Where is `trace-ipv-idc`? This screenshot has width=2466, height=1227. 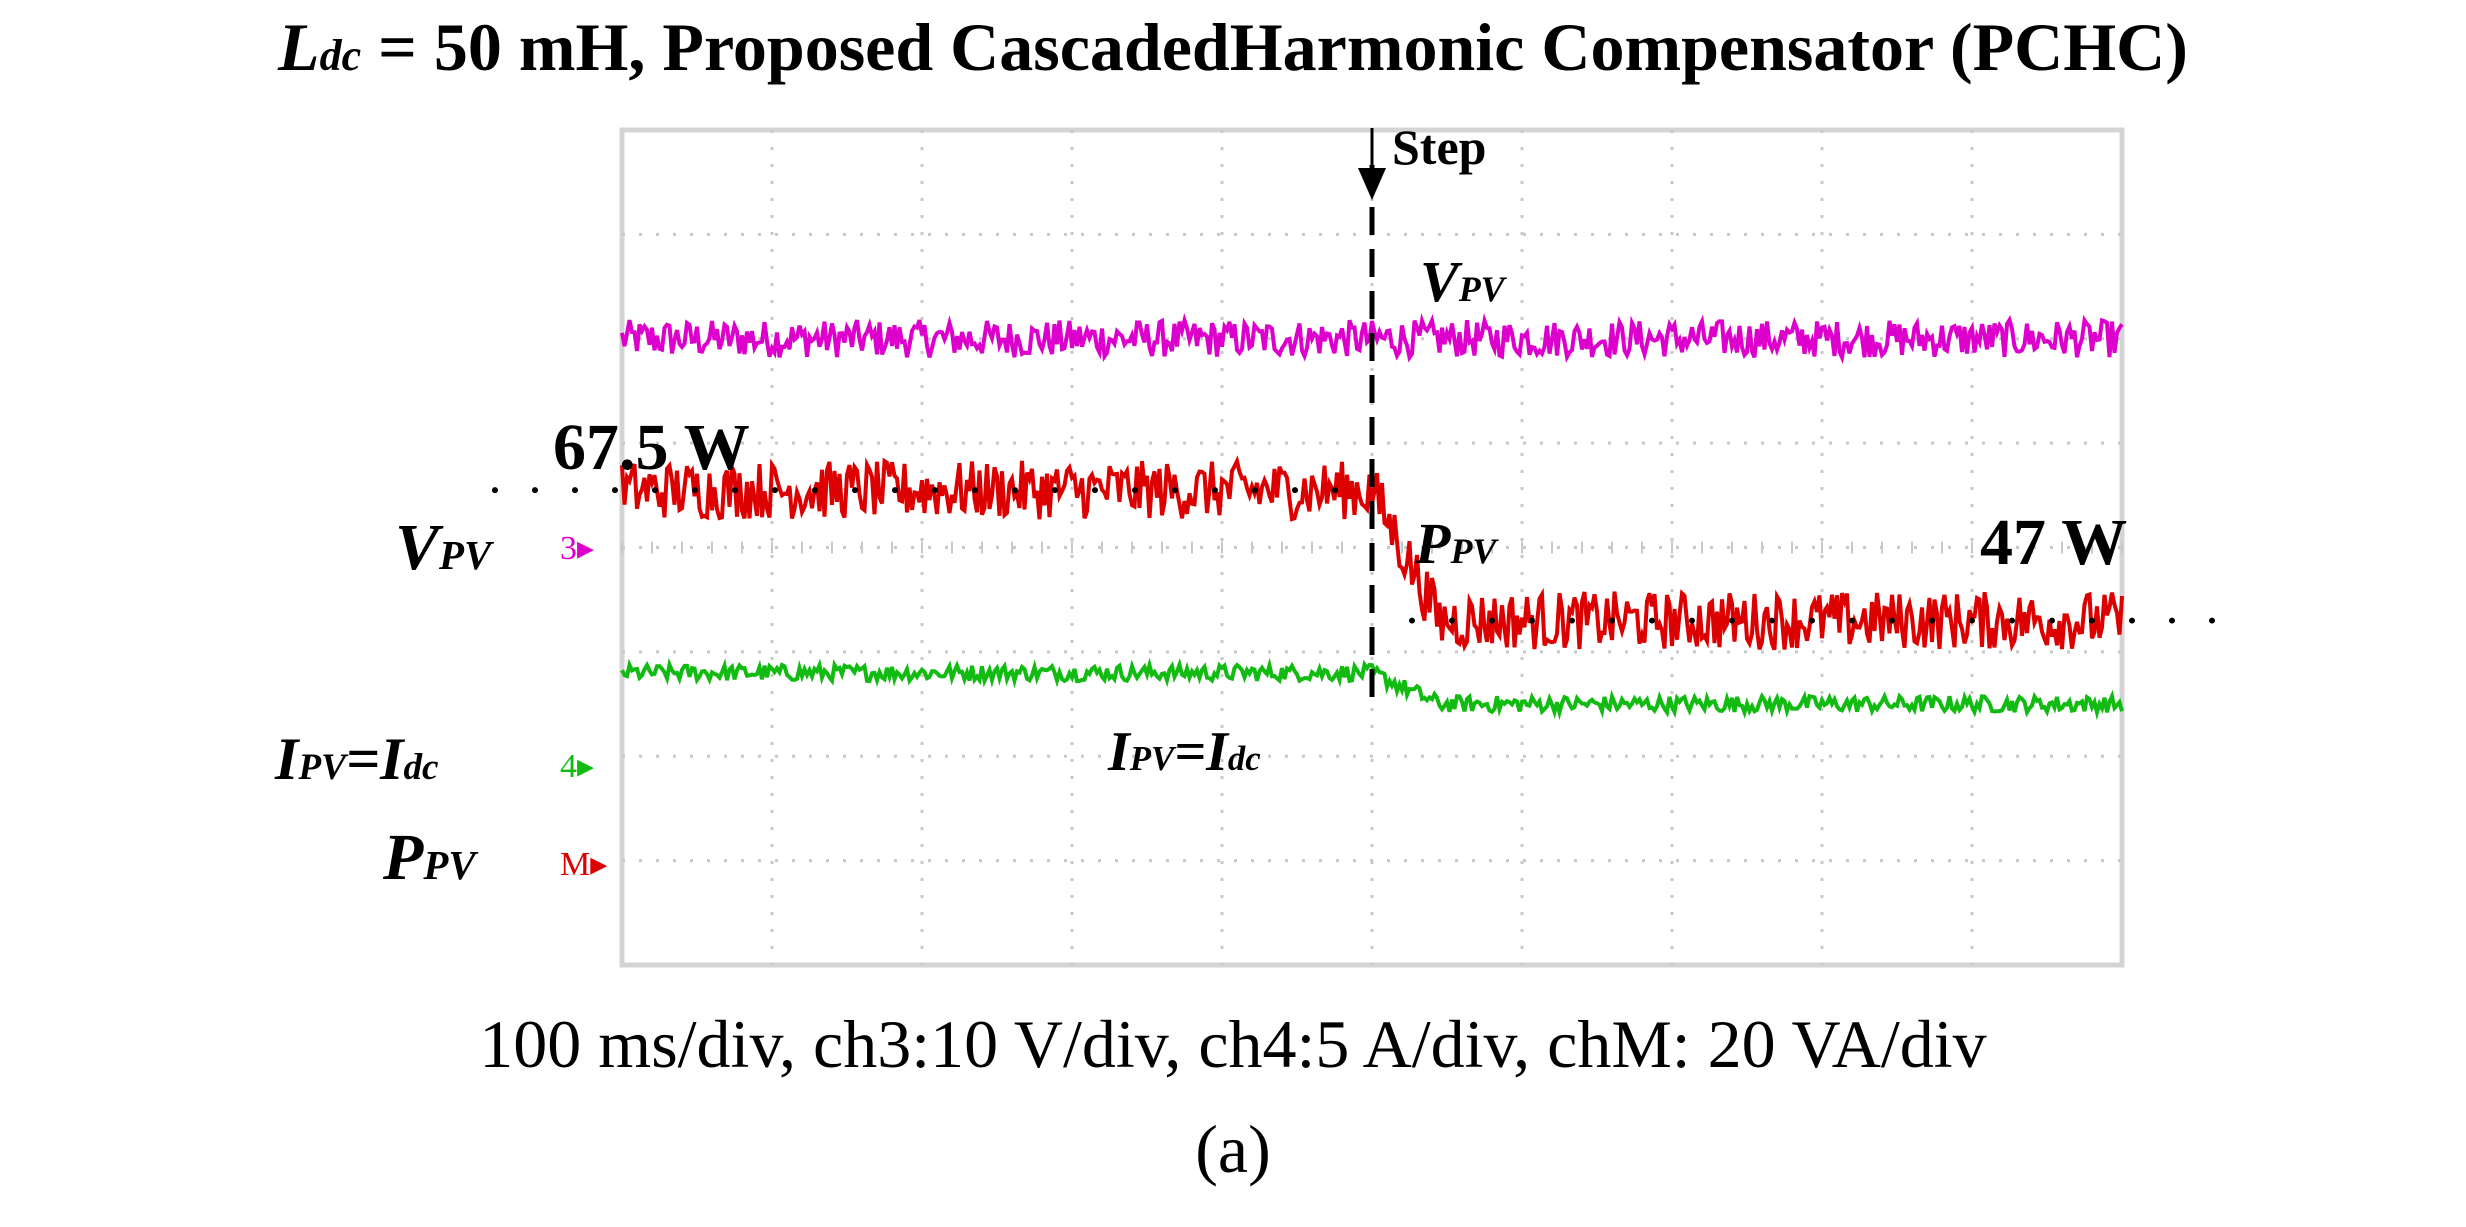
trace-ipv-idc is located at coordinates (1372, 689).